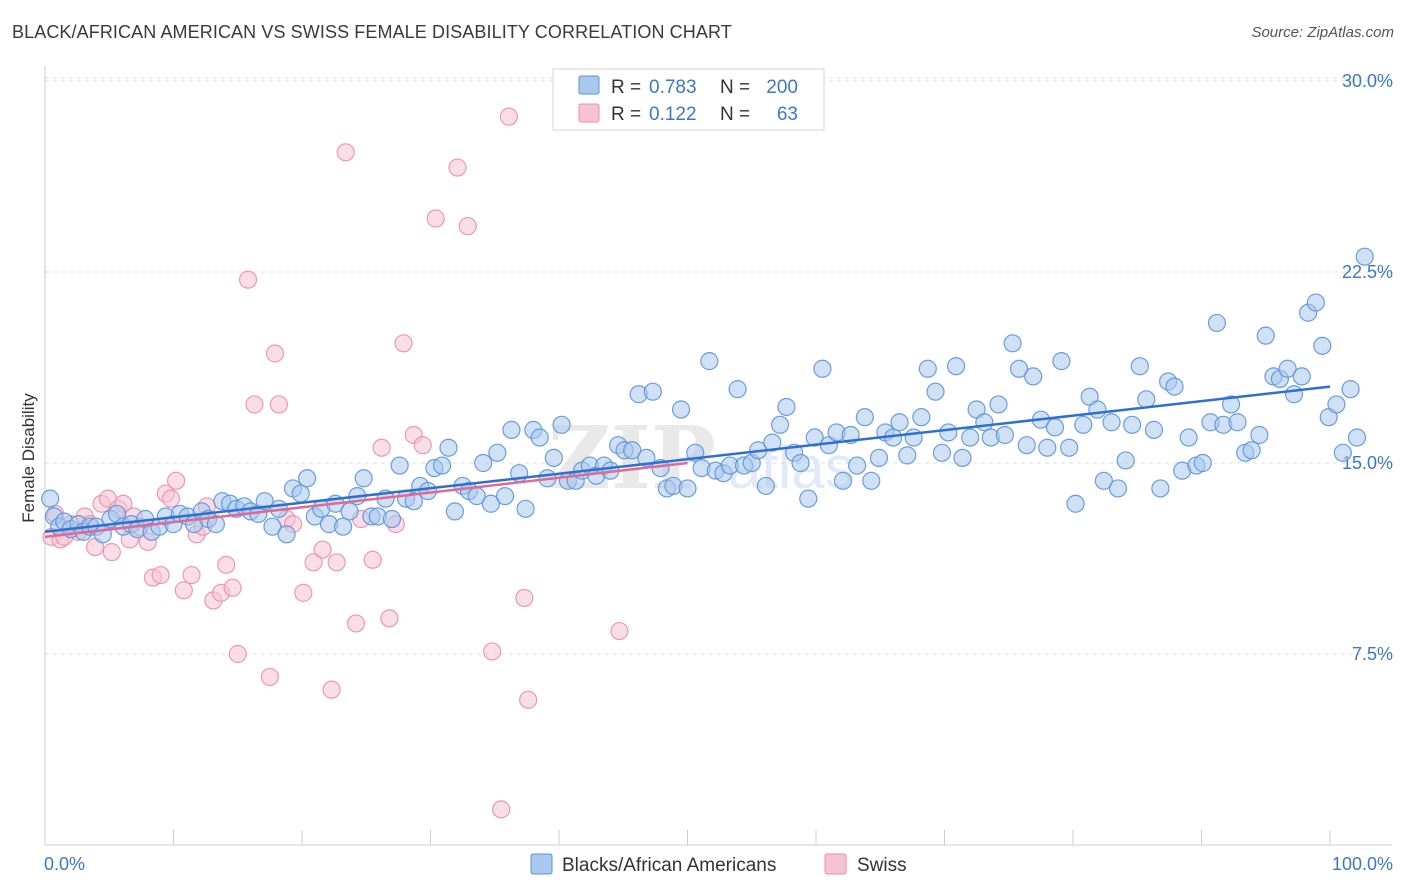 Image resolution: width=1406 pixels, height=892 pixels. What do you see at coordinates (1367, 81) in the screenshot?
I see `y-tick-label: 30.0%` at bounding box center [1367, 81].